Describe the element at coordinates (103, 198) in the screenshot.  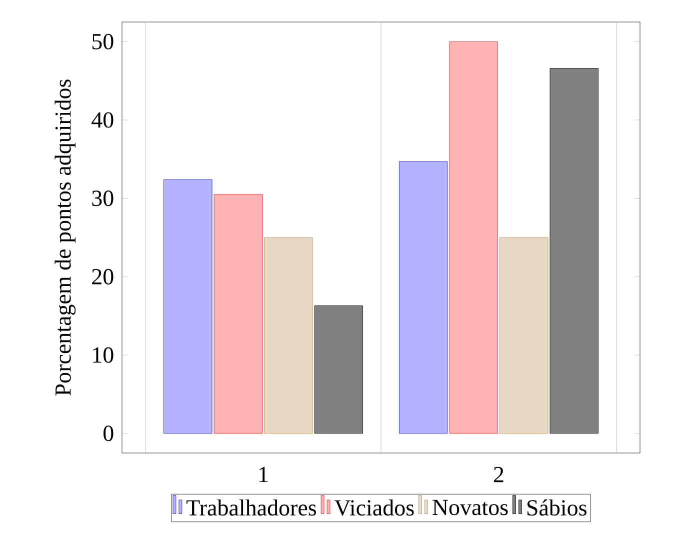
I see `y-tick-label: 30` at that location.